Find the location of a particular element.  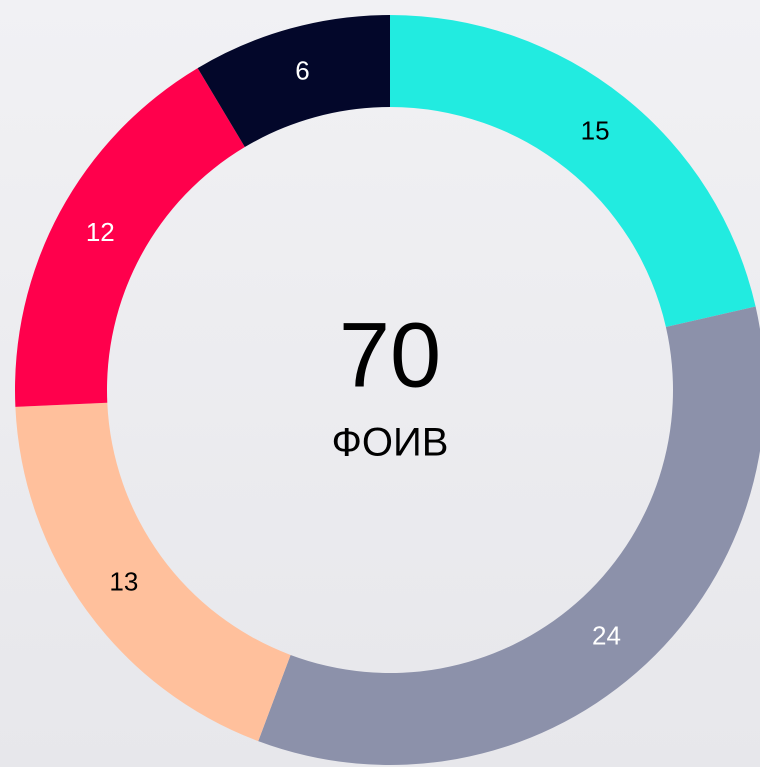

center-label: ФОИВ is located at coordinates (390, 443).